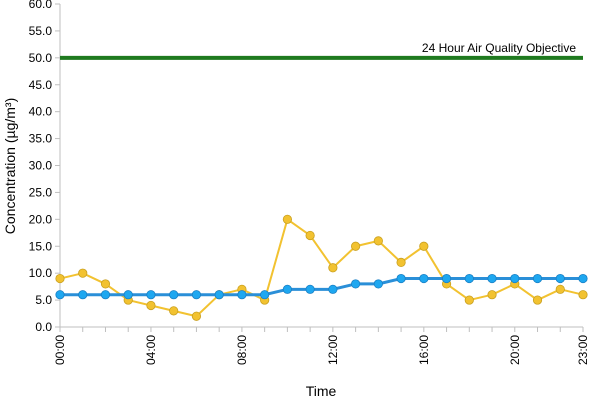  What do you see at coordinates (41, 58) in the screenshot?
I see `y-tick-label: 50.0` at bounding box center [41, 58].